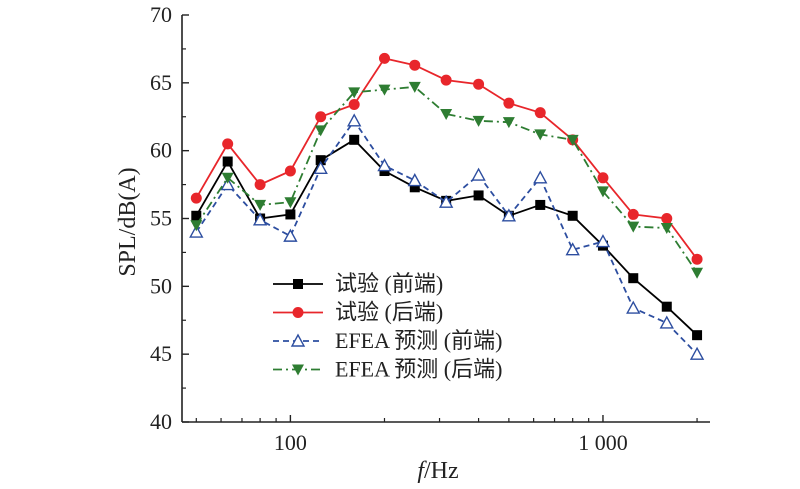 This screenshot has width=800, height=489. I want to click on legend-item-1: 试验 (前端), so click(358, 283).